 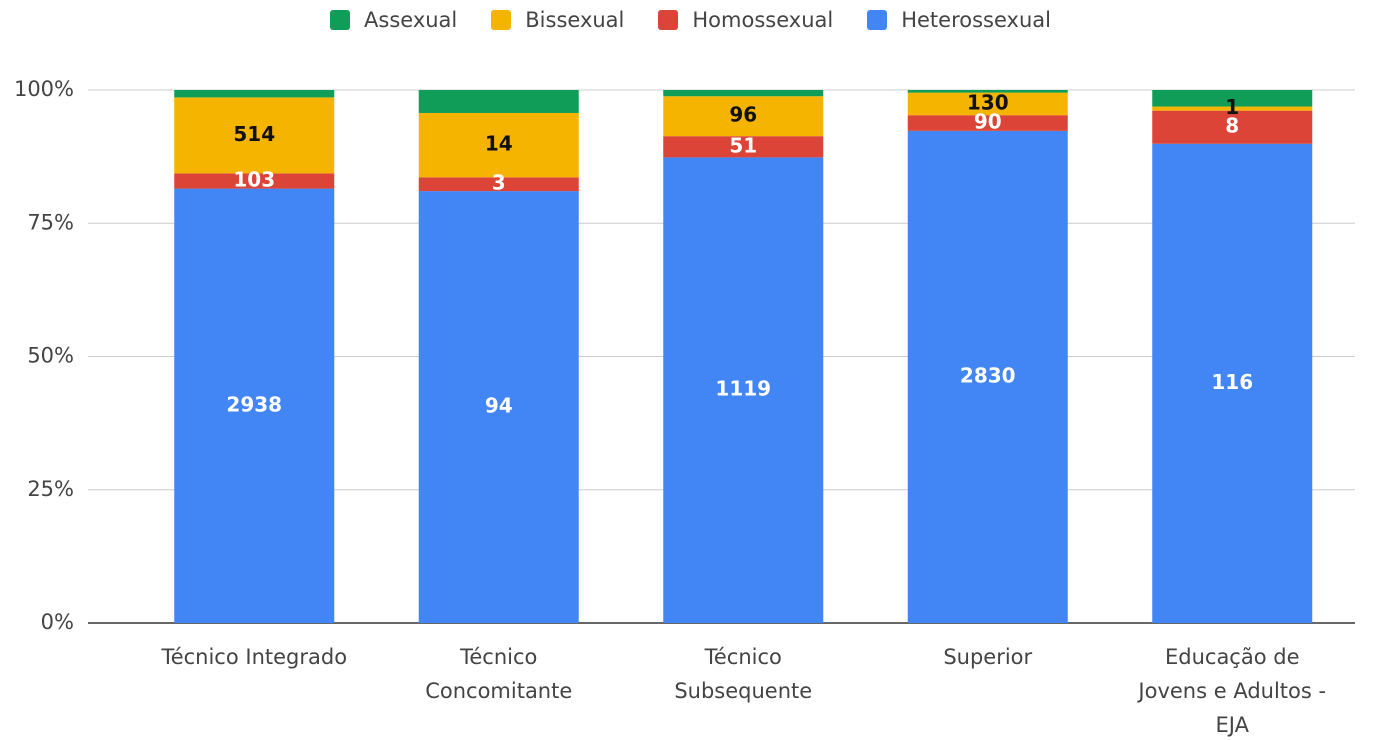 What do you see at coordinates (976, 20) in the screenshot?
I see `legend-label: Heterossexual` at bounding box center [976, 20].